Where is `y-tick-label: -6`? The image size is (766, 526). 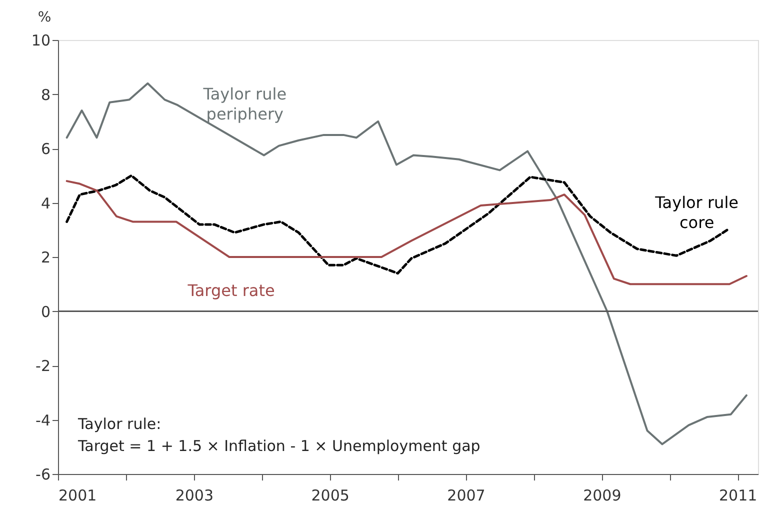 y-tick-label: -6 is located at coordinates (43, 475).